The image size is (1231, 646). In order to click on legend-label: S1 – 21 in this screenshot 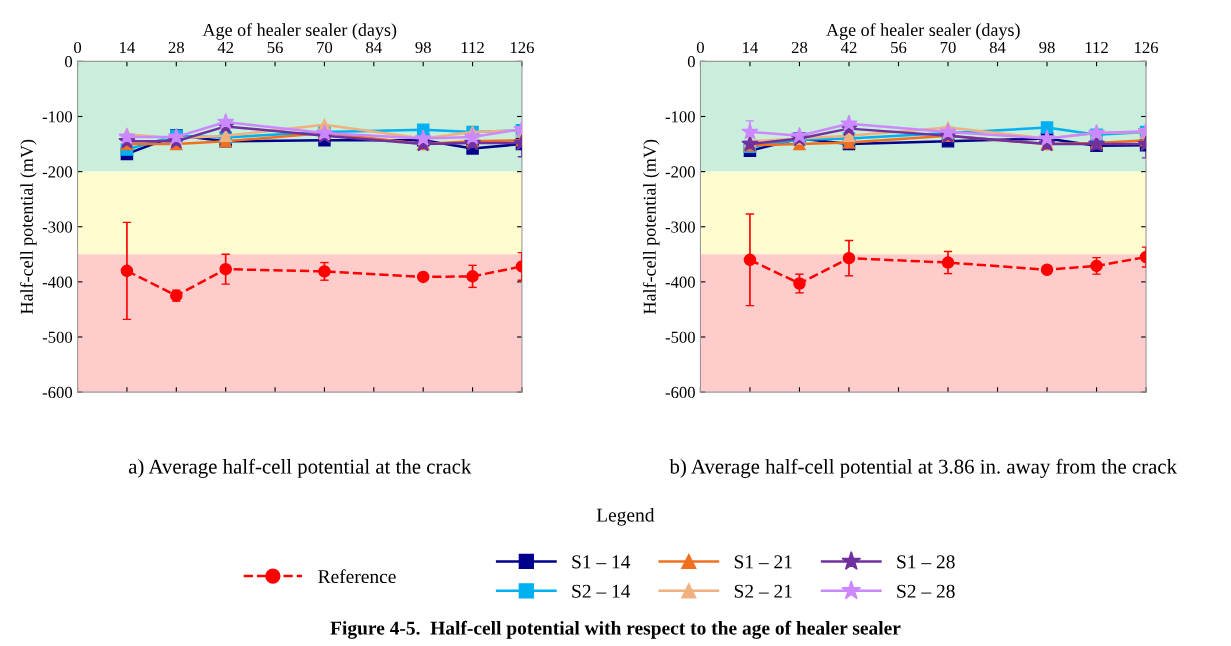, I will do `click(763, 562)`.